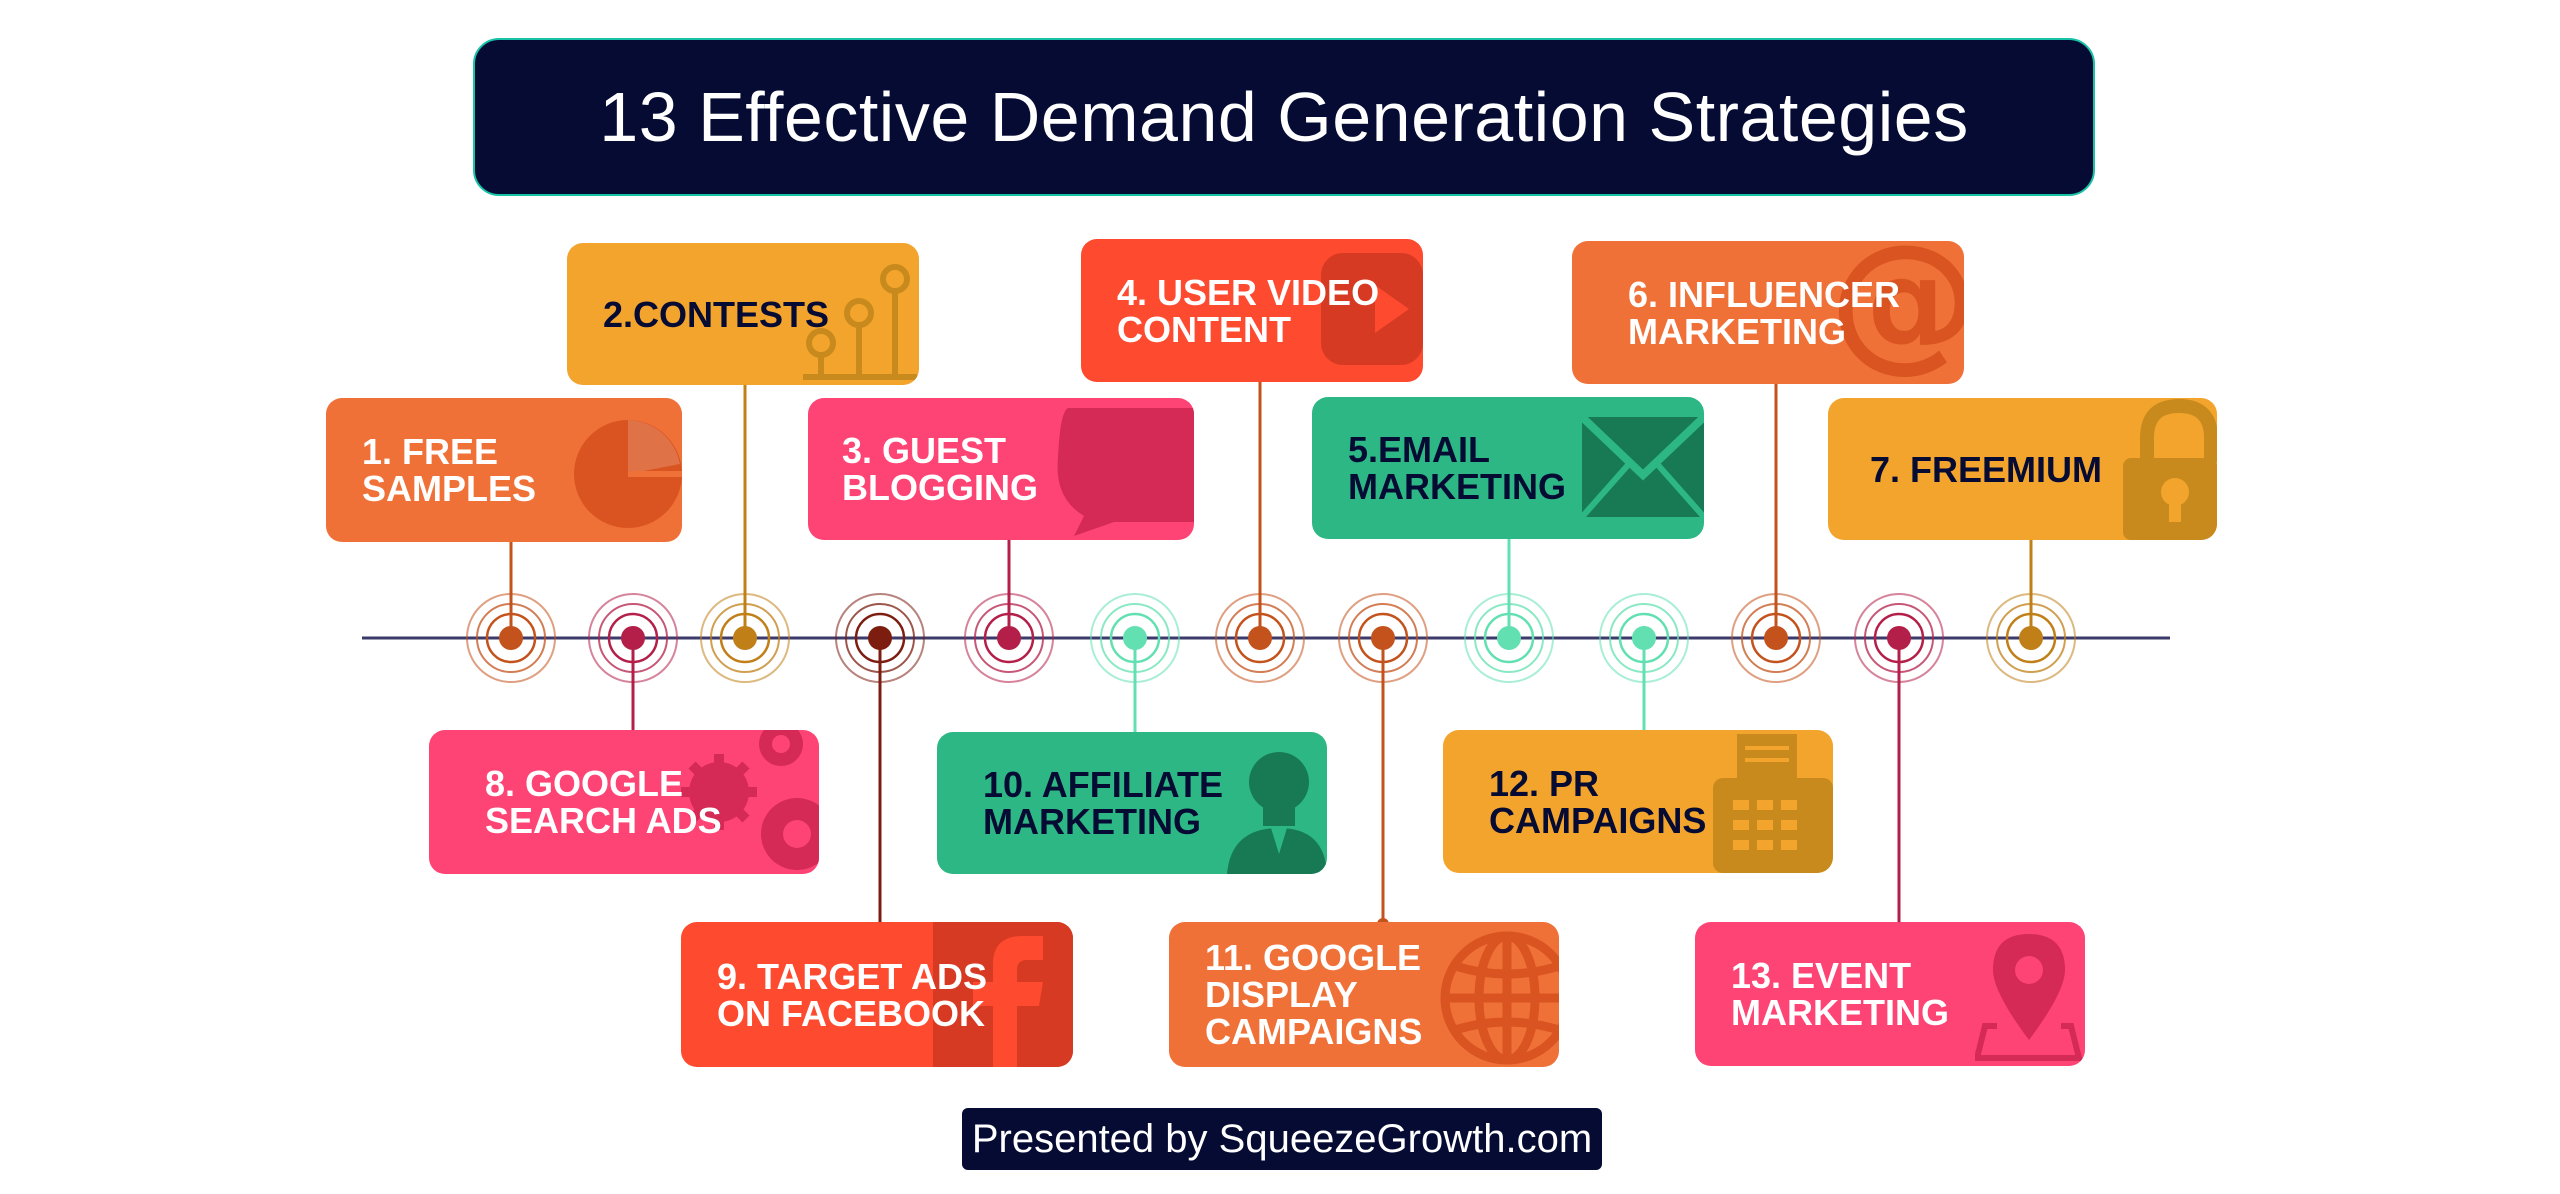 Image resolution: width=2560 pixels, height=1194 pixels. I want to click on strategy-label: 10. AFFILIATE MARKETING, so click(1103, 803).